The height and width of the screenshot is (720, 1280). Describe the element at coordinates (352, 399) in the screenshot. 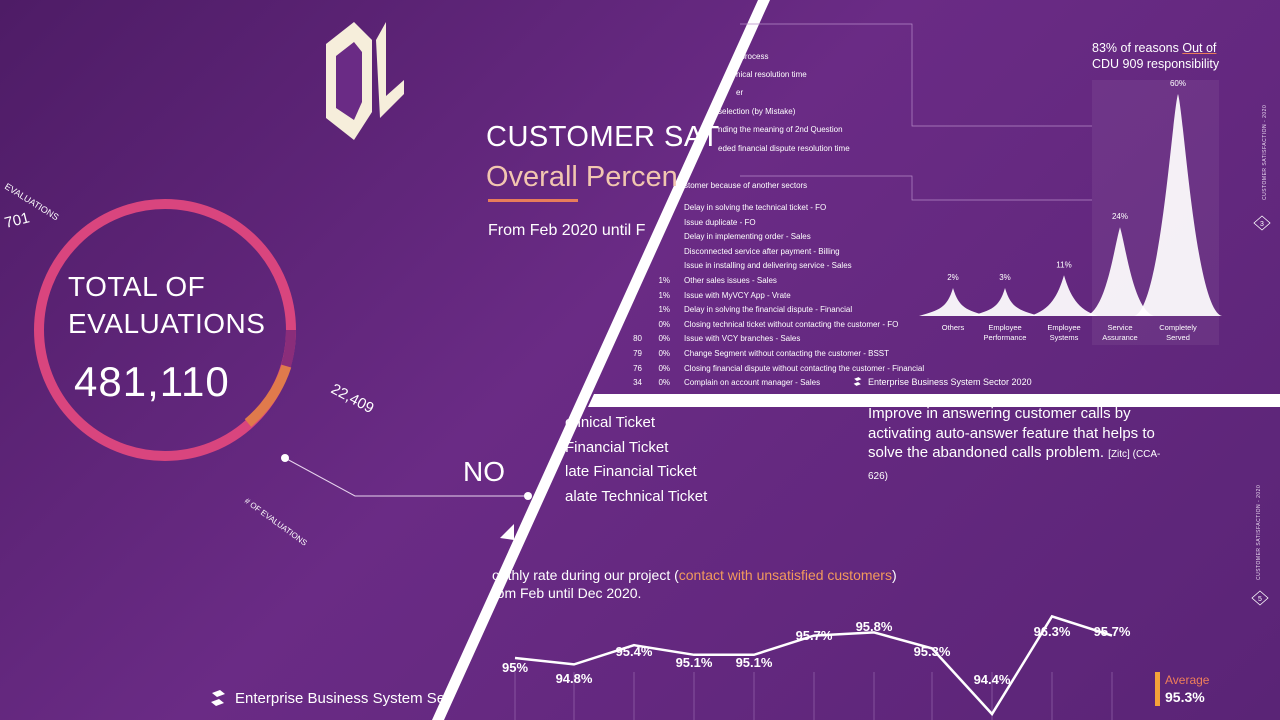

I see `segment-value-label: 22,409` at that location.